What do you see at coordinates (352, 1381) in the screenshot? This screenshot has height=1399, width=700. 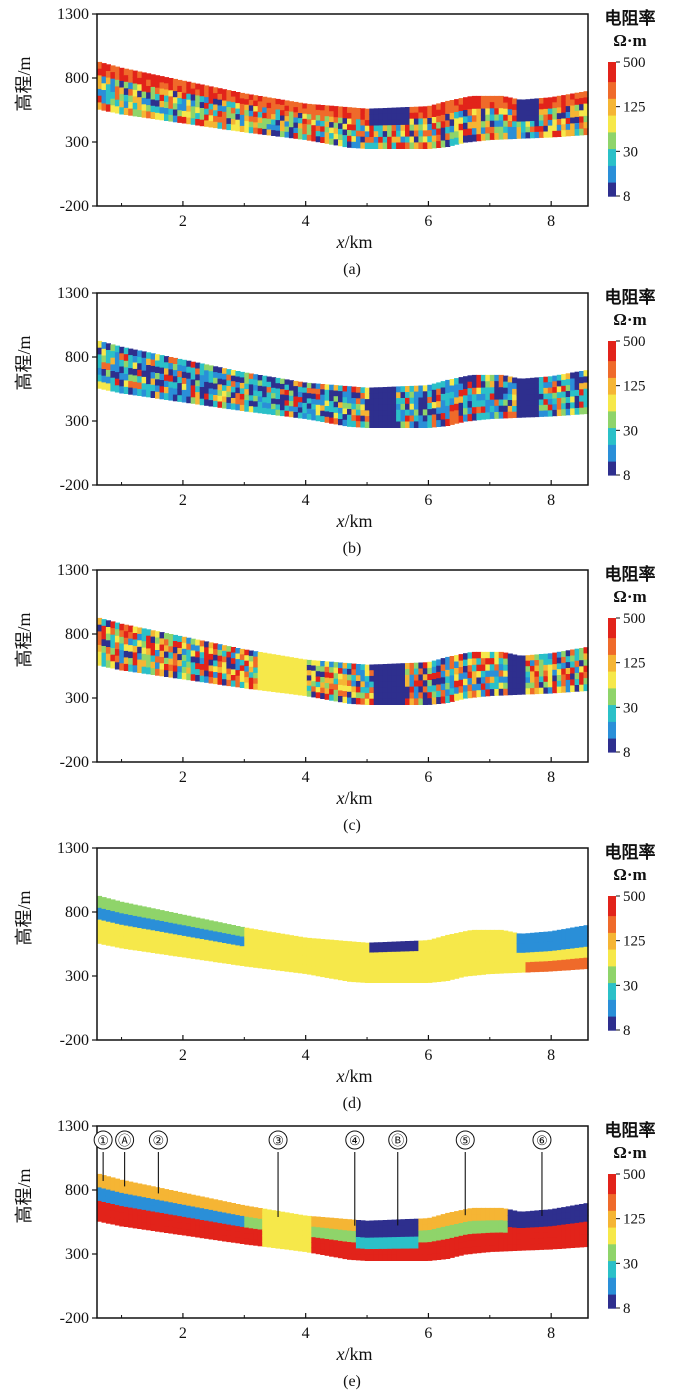 I see `panel-caption: (e)` at bounding box center [352, 1381].